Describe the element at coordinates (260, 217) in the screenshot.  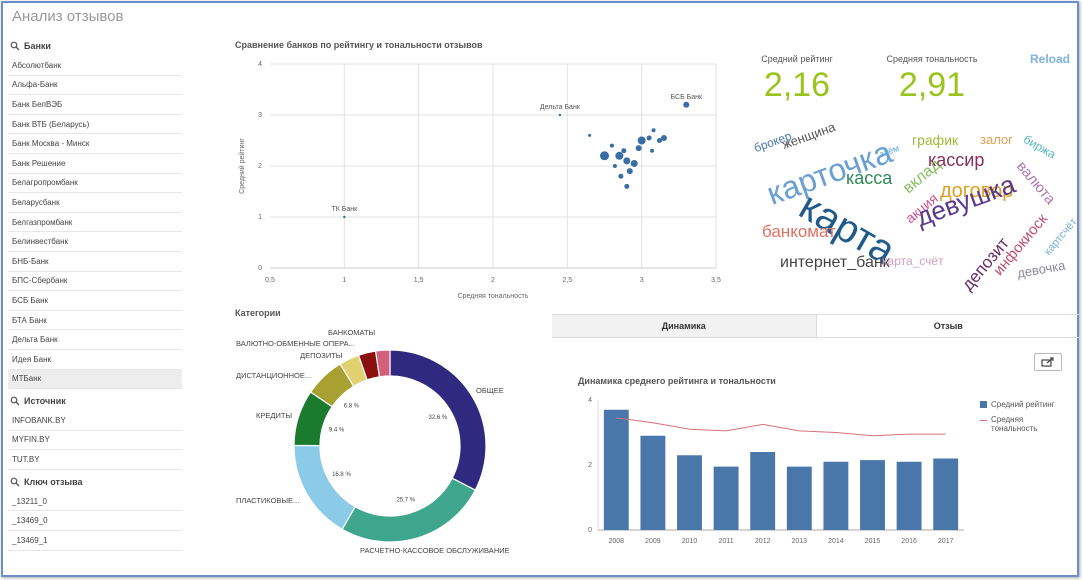
I see `scatter-y-tick: 1` at that location.